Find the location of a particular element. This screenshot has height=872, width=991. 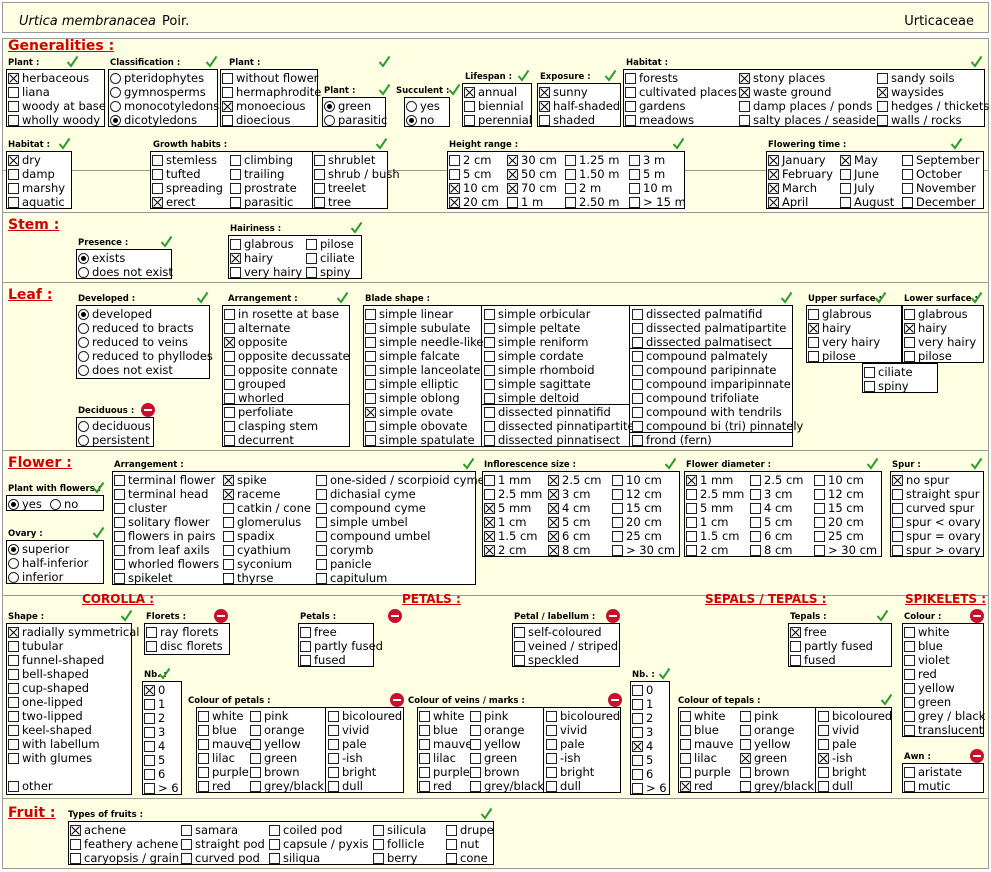

option-free: free is located at coordinates (318, 632).